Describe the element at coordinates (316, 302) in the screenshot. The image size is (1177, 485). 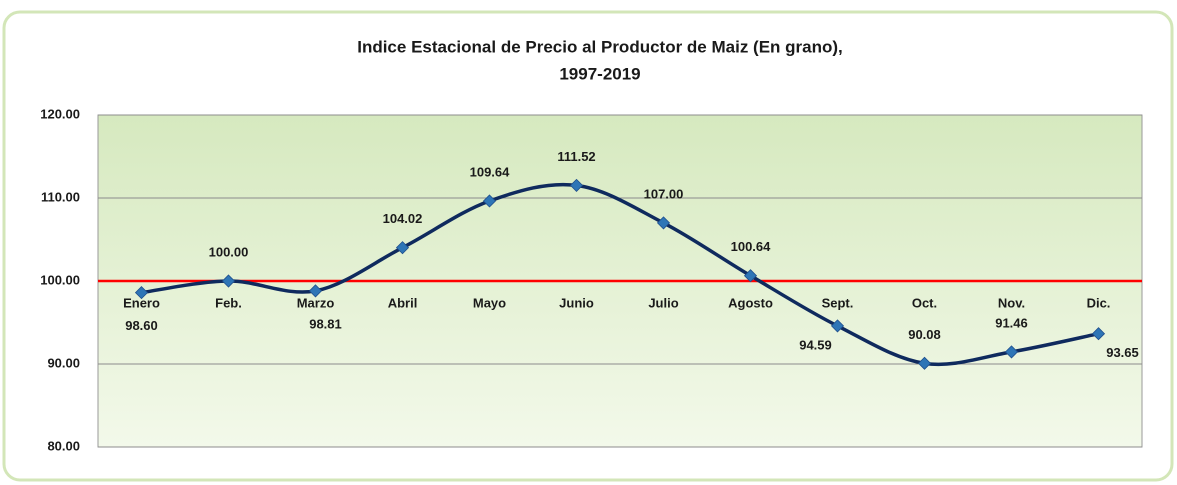
I see `x-tick-label: Marzo` at that location.